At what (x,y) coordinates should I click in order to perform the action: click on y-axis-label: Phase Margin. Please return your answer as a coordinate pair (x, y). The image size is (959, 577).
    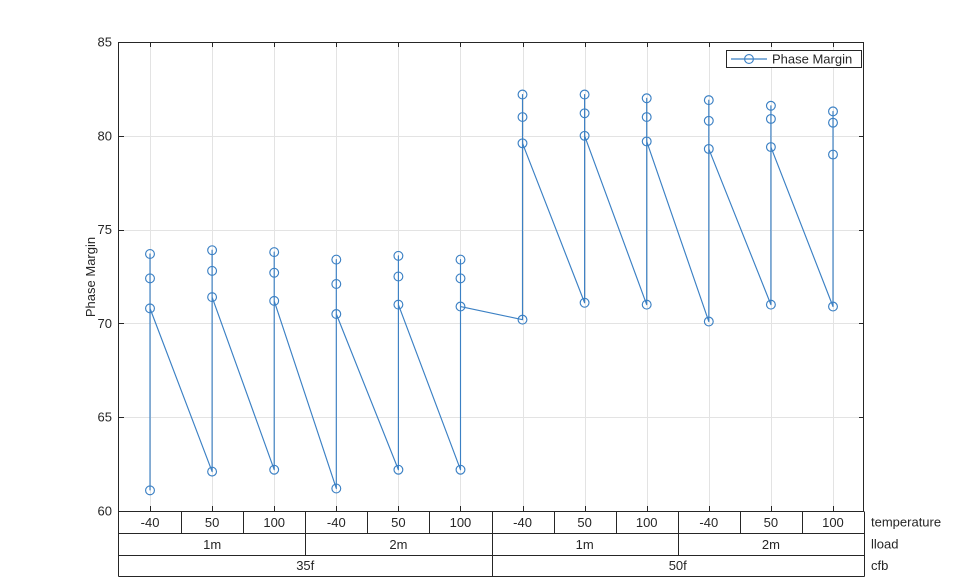
    Looking at the image, I should click on (90, 277).